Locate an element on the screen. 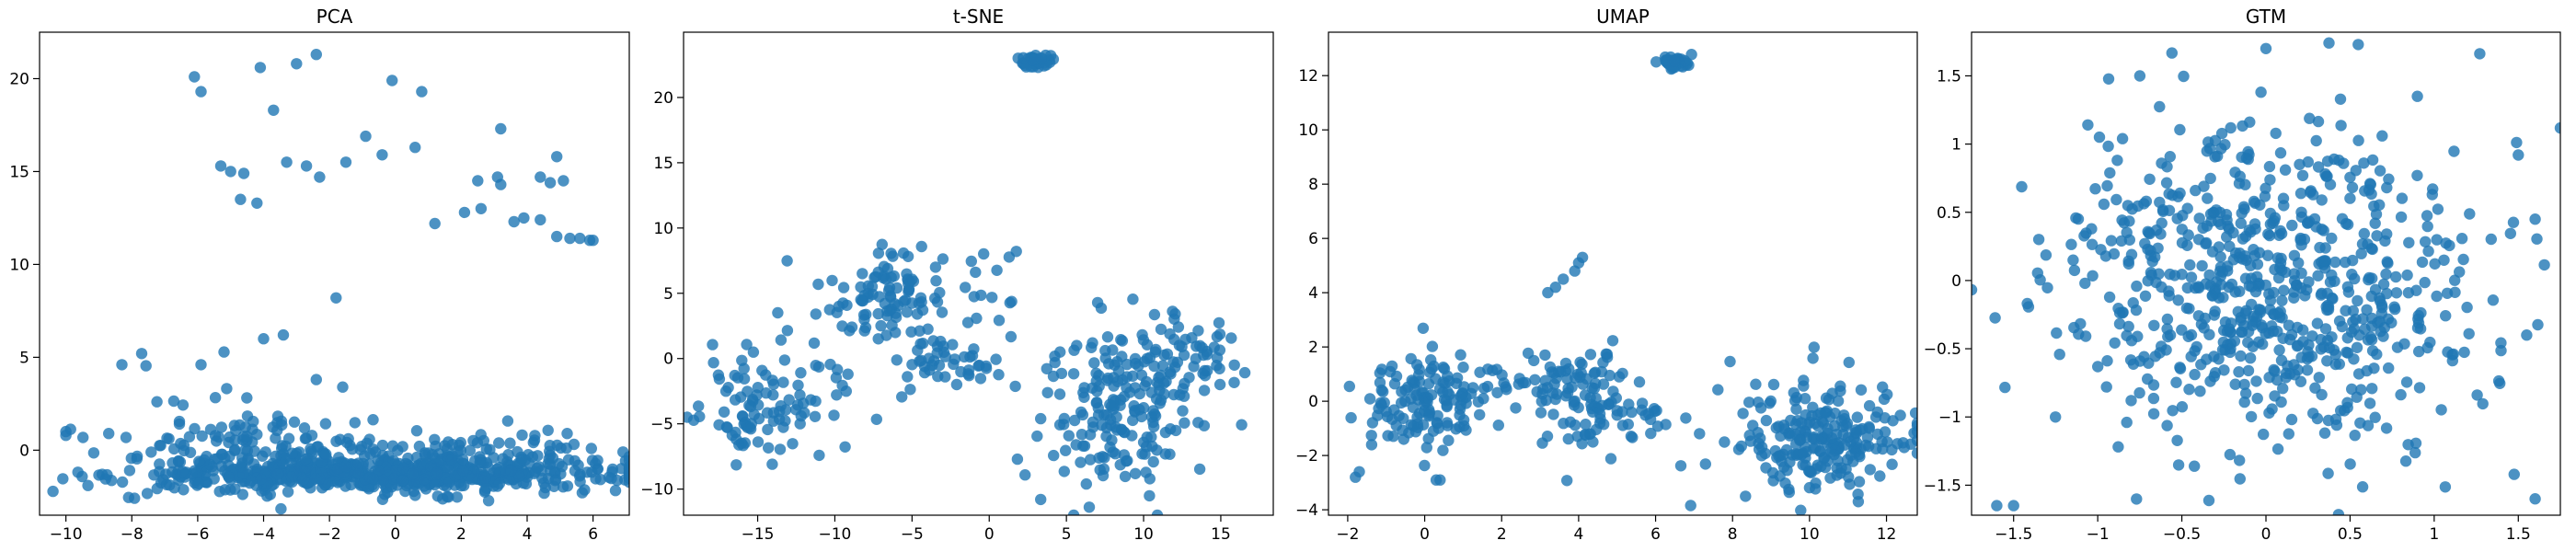 The height and width of the screenshot is (552, 2576). y-tick-label: −0.5 is located at coordinates (1942, 349).